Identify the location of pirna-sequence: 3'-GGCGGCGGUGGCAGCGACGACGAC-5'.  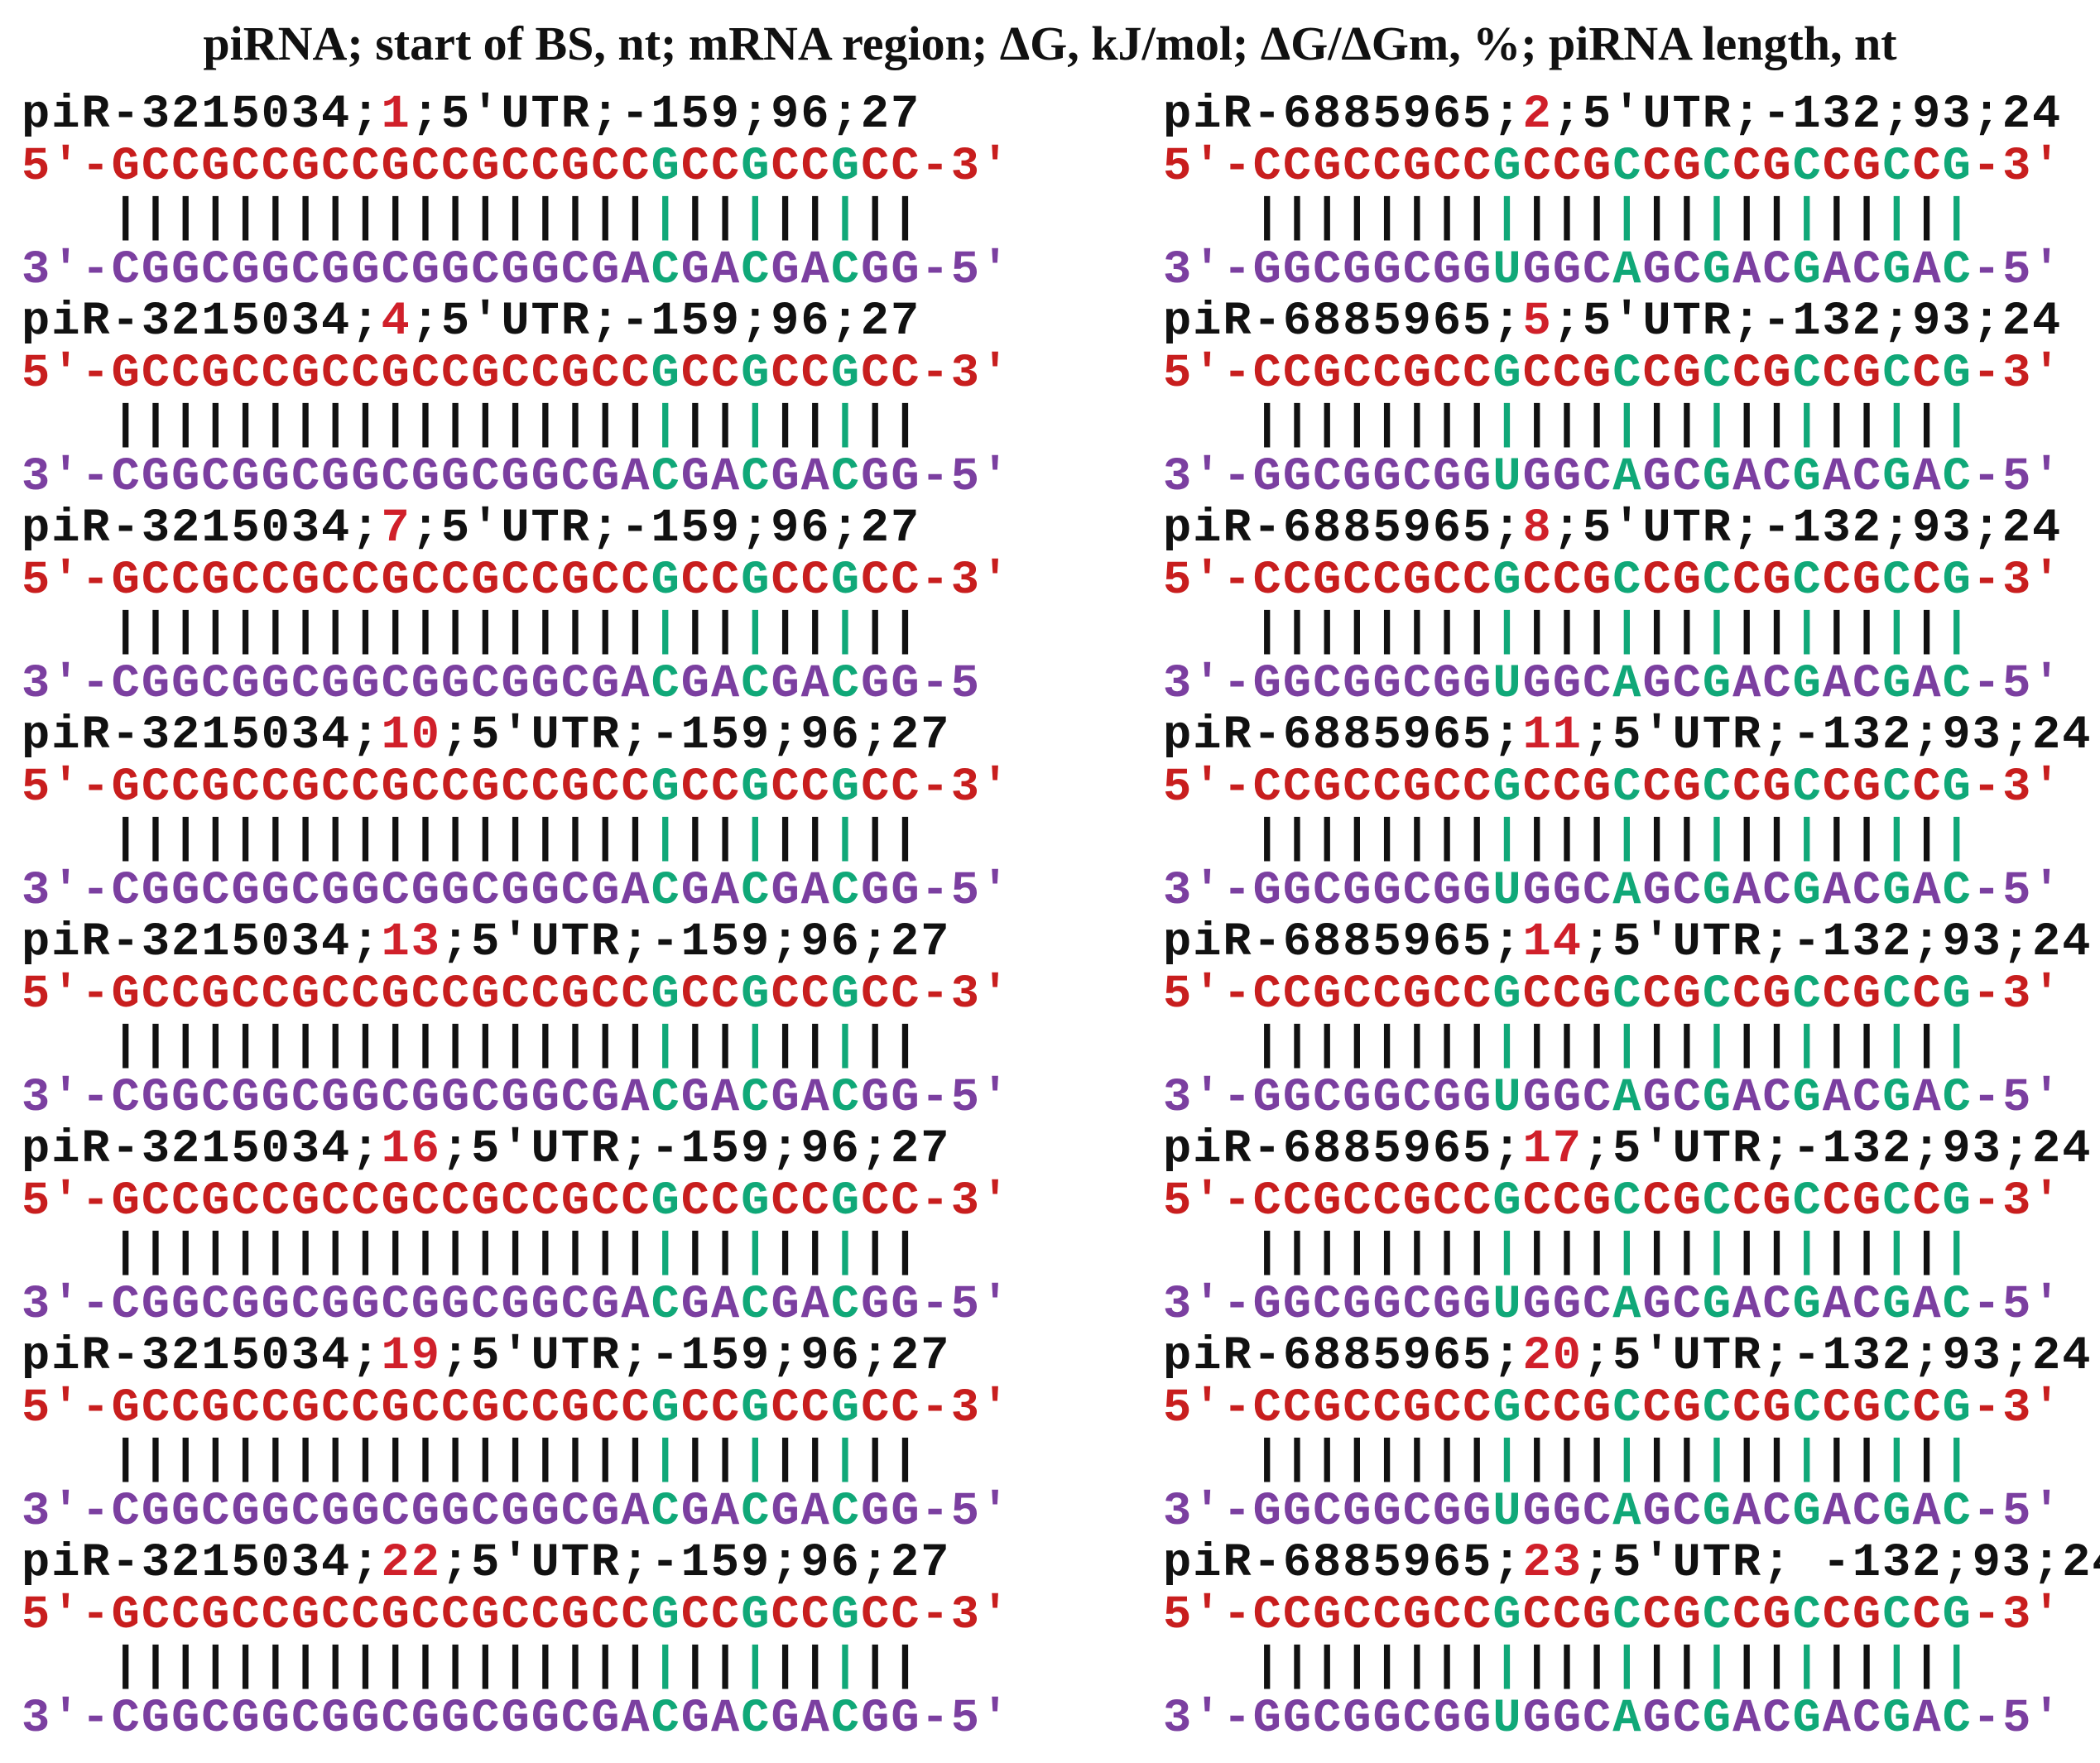
(1631, 1305).